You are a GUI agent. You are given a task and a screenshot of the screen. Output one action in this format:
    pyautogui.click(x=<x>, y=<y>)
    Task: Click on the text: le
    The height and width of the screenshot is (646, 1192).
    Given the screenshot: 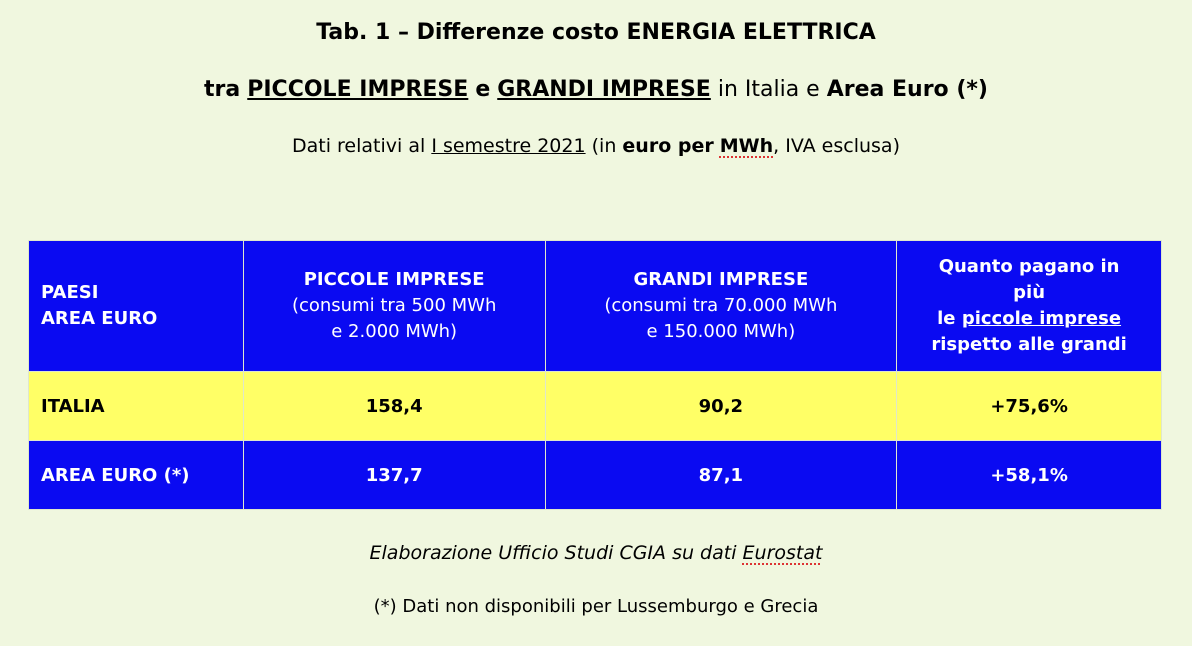 What is the action you would take?
    pyautogui.click(x=946, y=318)
    